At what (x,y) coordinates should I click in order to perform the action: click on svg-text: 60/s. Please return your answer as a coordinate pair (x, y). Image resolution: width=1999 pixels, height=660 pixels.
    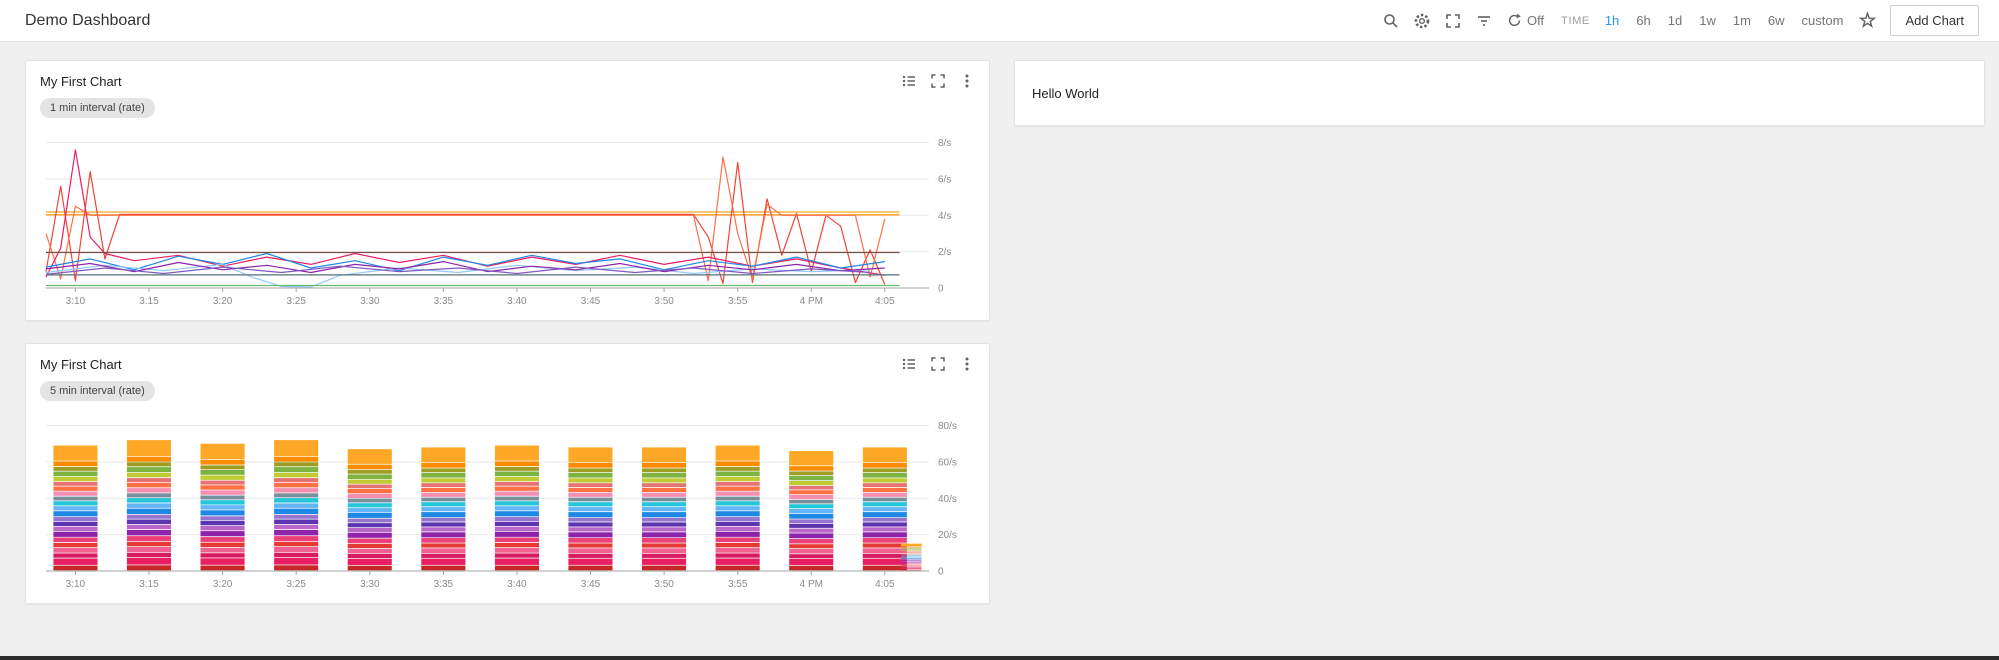
    Looking at the image, I should click on (947, 462).